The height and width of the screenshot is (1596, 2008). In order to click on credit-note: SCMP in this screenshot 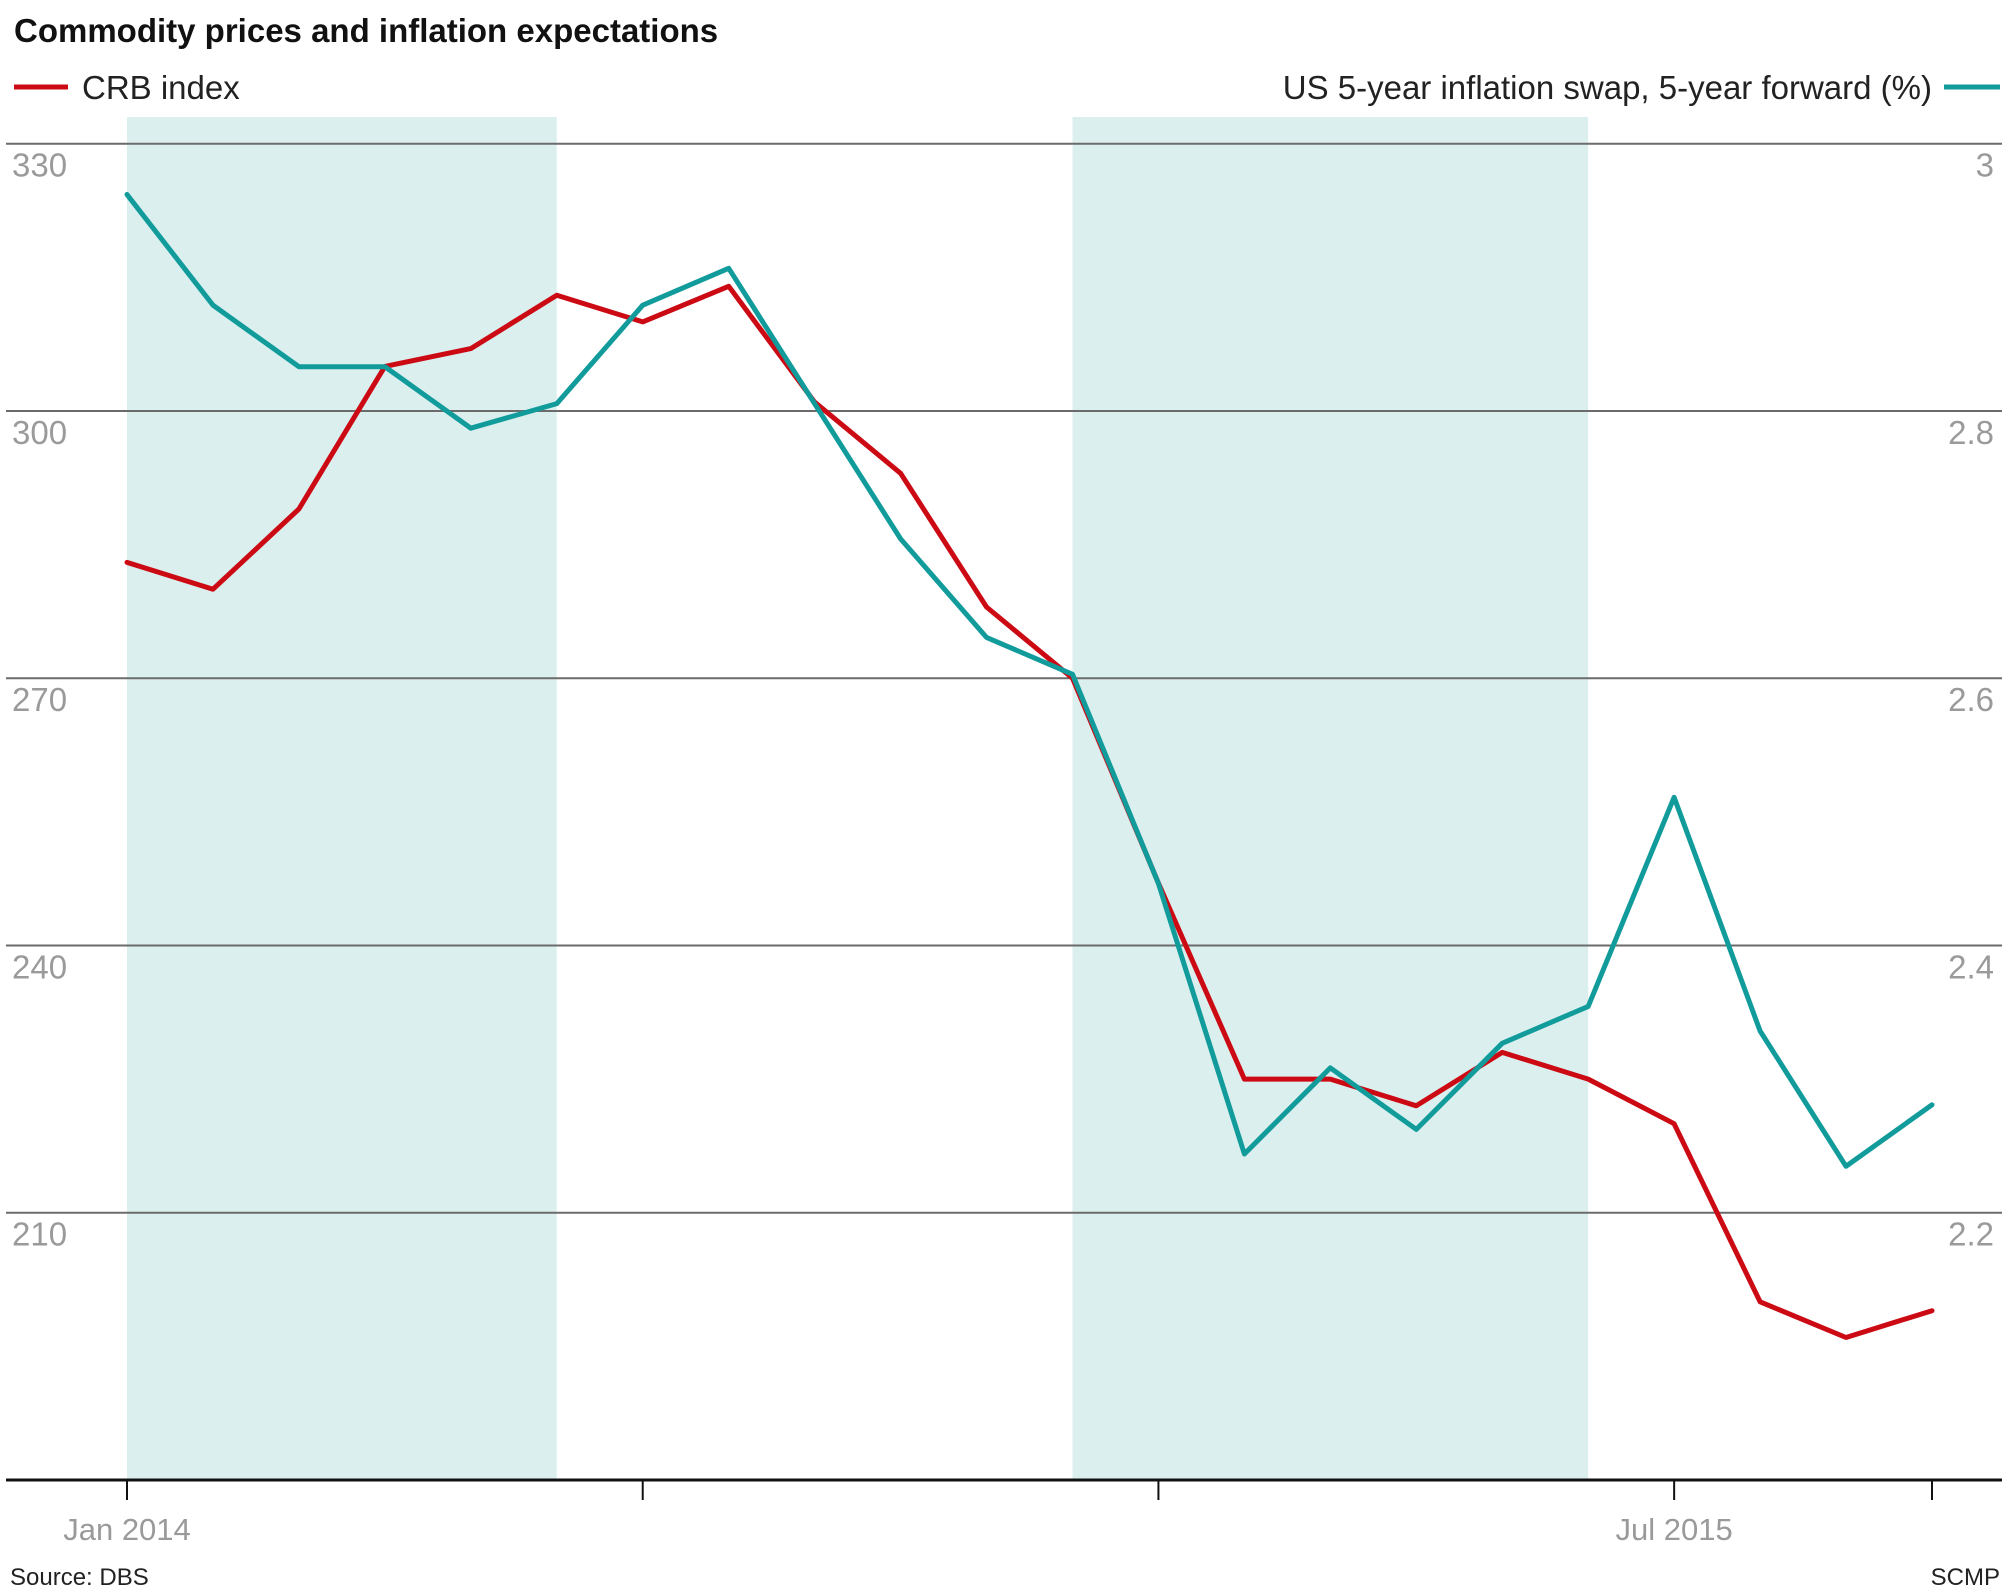, I will do `click(1965, 1577)`.